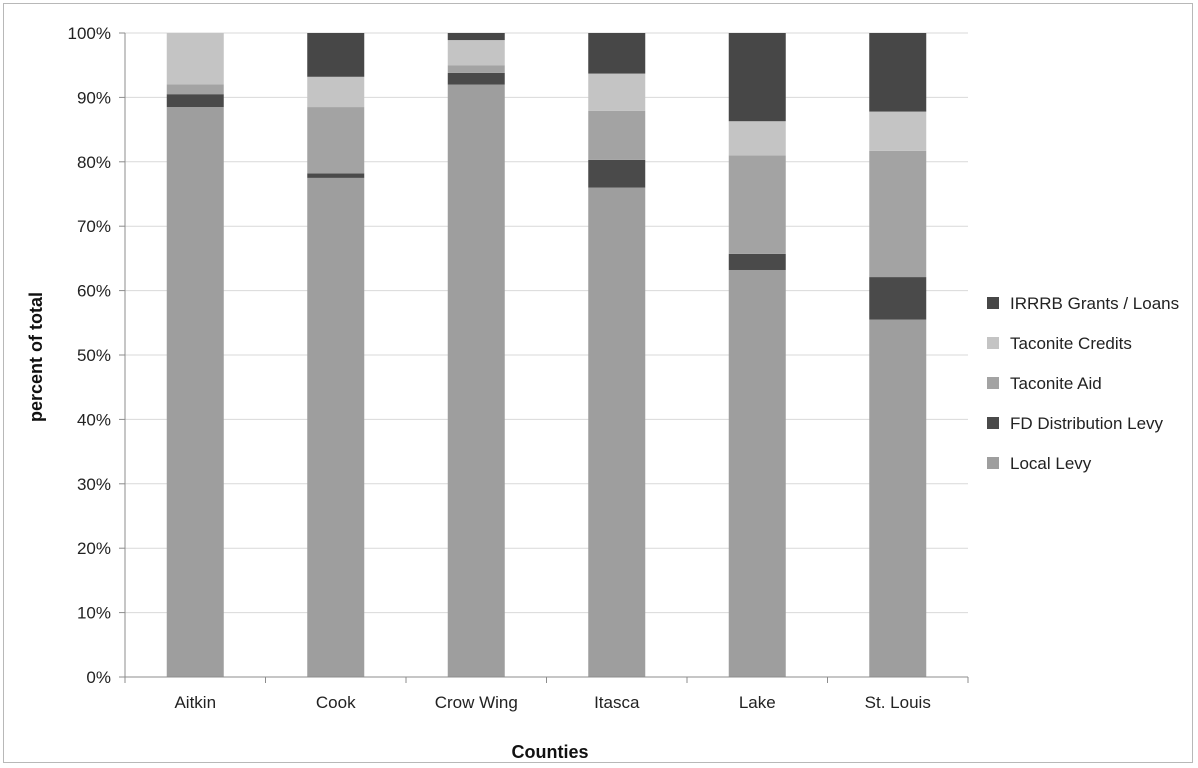  Describe the element at coordinates (1051, 463) in the screenshot. I see `legend-label: Local Levy` at that location.